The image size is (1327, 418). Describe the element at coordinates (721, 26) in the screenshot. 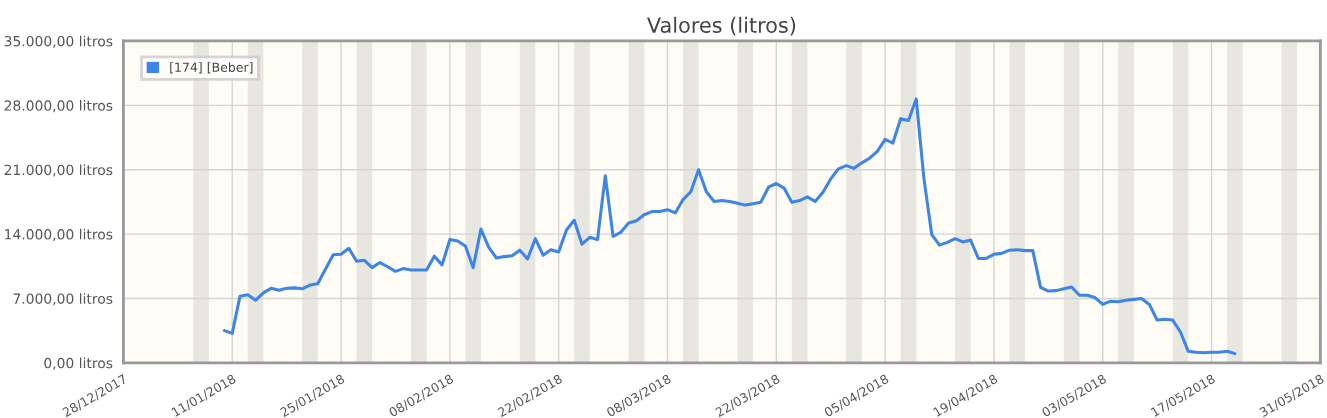

I see `chart-title: Valores (litros)` at that location.